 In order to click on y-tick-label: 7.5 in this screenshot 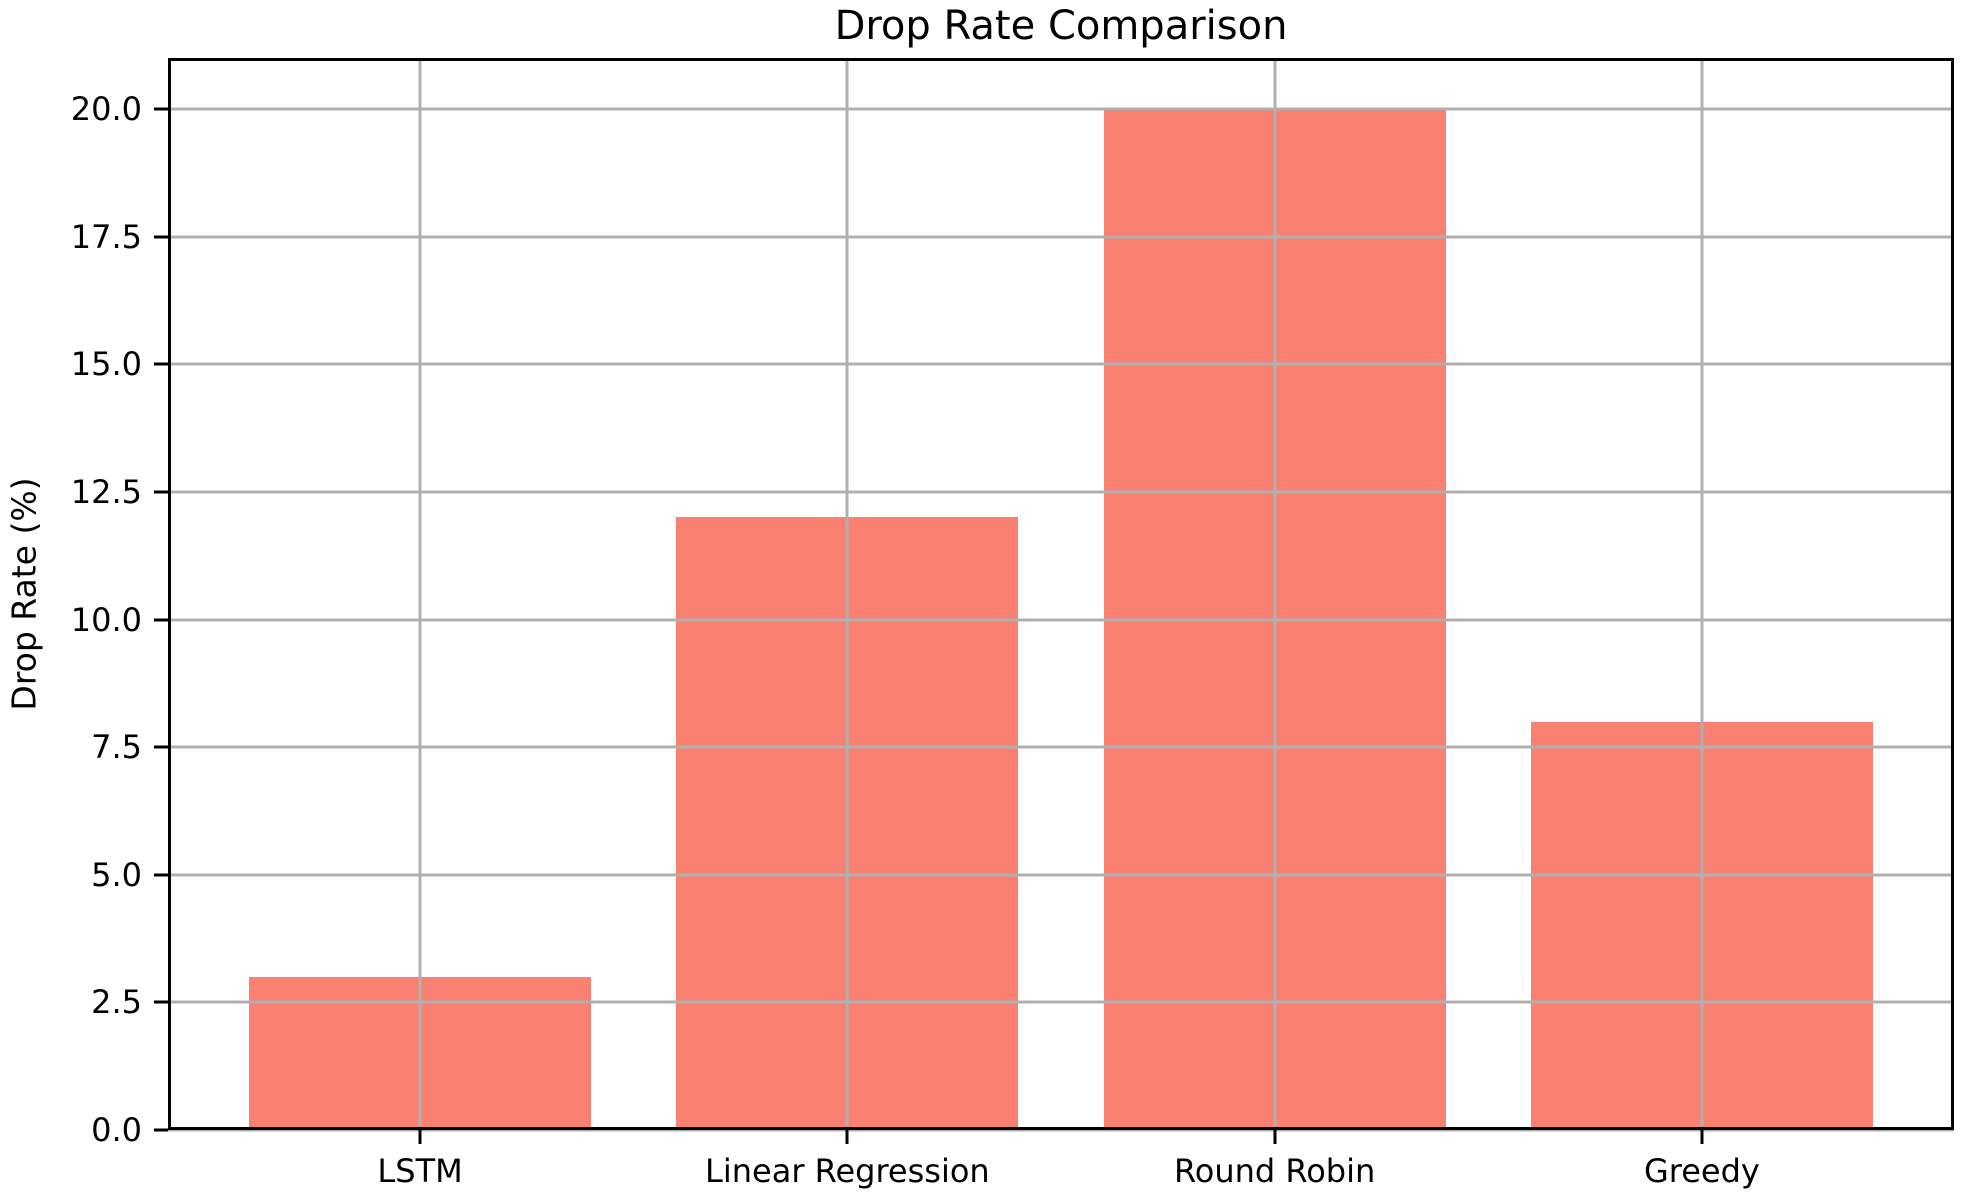, I will do `click(116, 747)`.